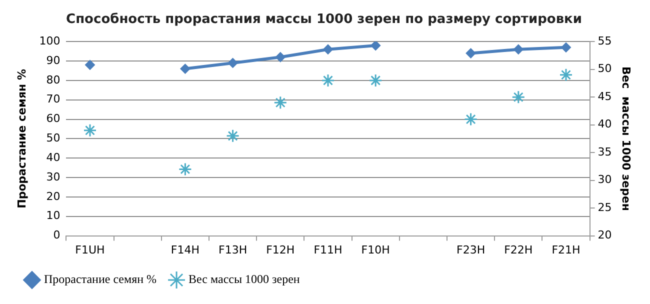 The height and width of the screenshot is (304, 650). I want to click on y2-tick-label: 50, so click(605, 69).